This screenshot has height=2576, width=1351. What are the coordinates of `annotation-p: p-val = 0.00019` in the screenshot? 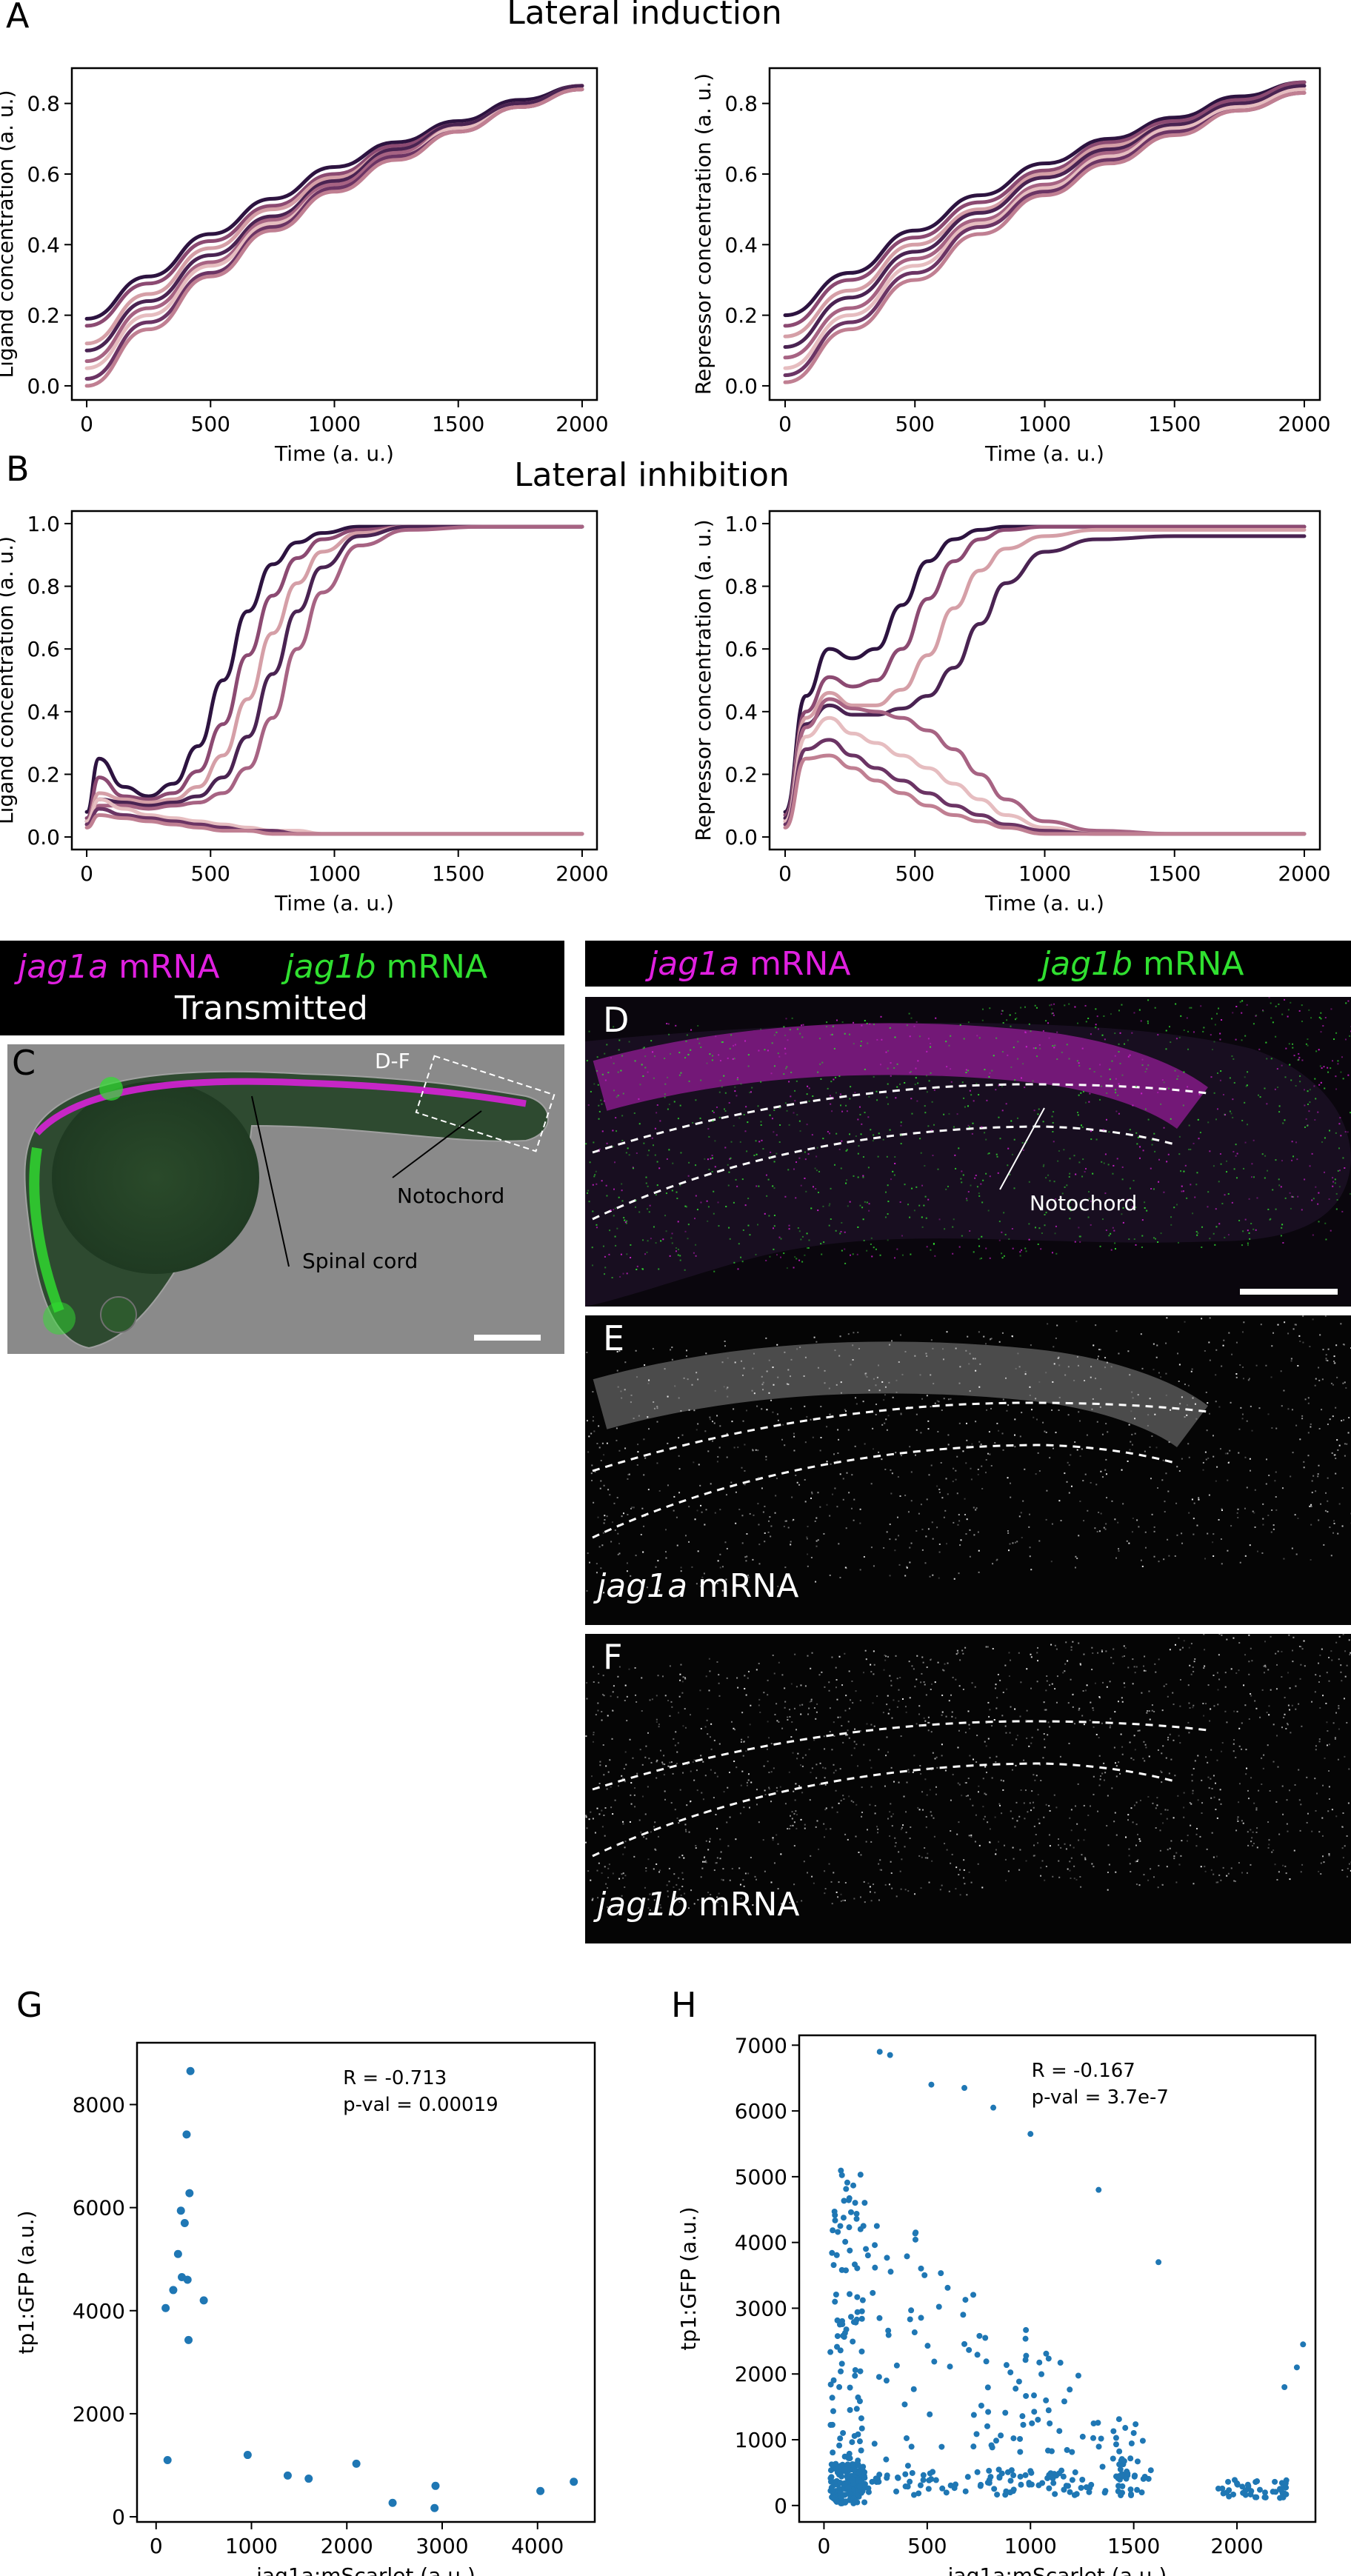 It's located at (420, 2105).